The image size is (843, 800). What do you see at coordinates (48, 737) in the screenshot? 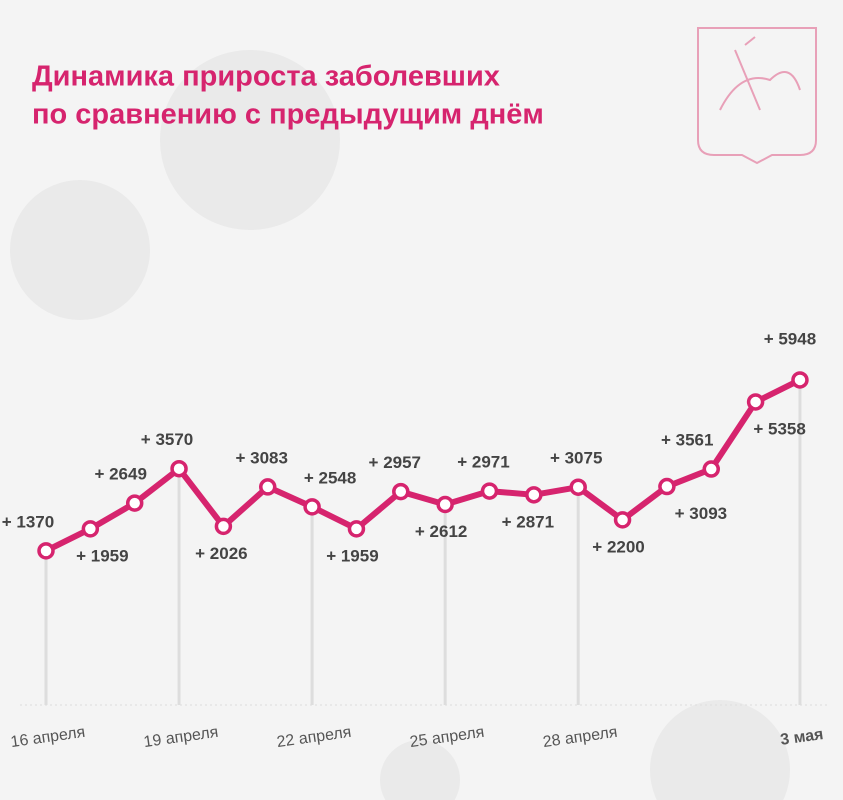
I see `x-tick-label: 16 апреля` at bounding box center [48, 737].